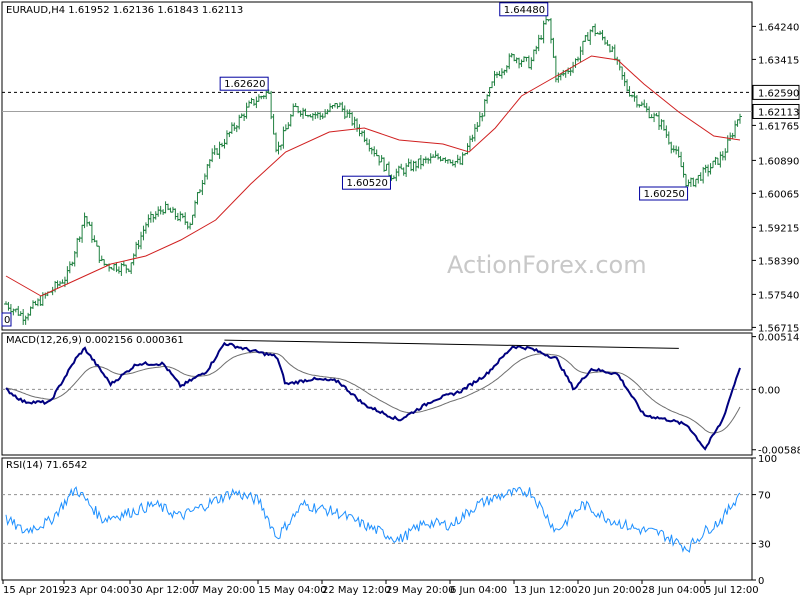 The height and width of the screenshot is (604, 800). I want to click on x-tick-label: 23 Apr 04:00, so click(96, 590).